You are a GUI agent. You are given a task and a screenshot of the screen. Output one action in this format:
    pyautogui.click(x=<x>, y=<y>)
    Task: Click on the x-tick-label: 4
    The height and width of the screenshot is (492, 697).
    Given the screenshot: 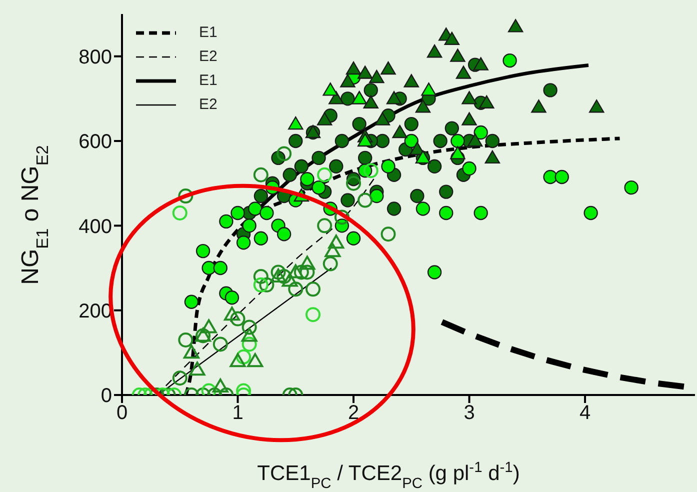 What is the action you would take?
    pyautogui.click(x=585, y=413)
    